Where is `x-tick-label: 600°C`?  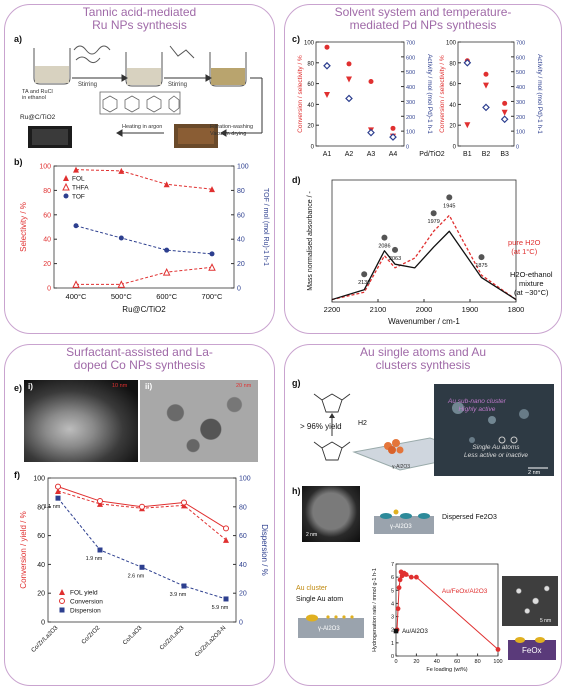 x-tick-label: 600°C is located at coordinates (167, 296).